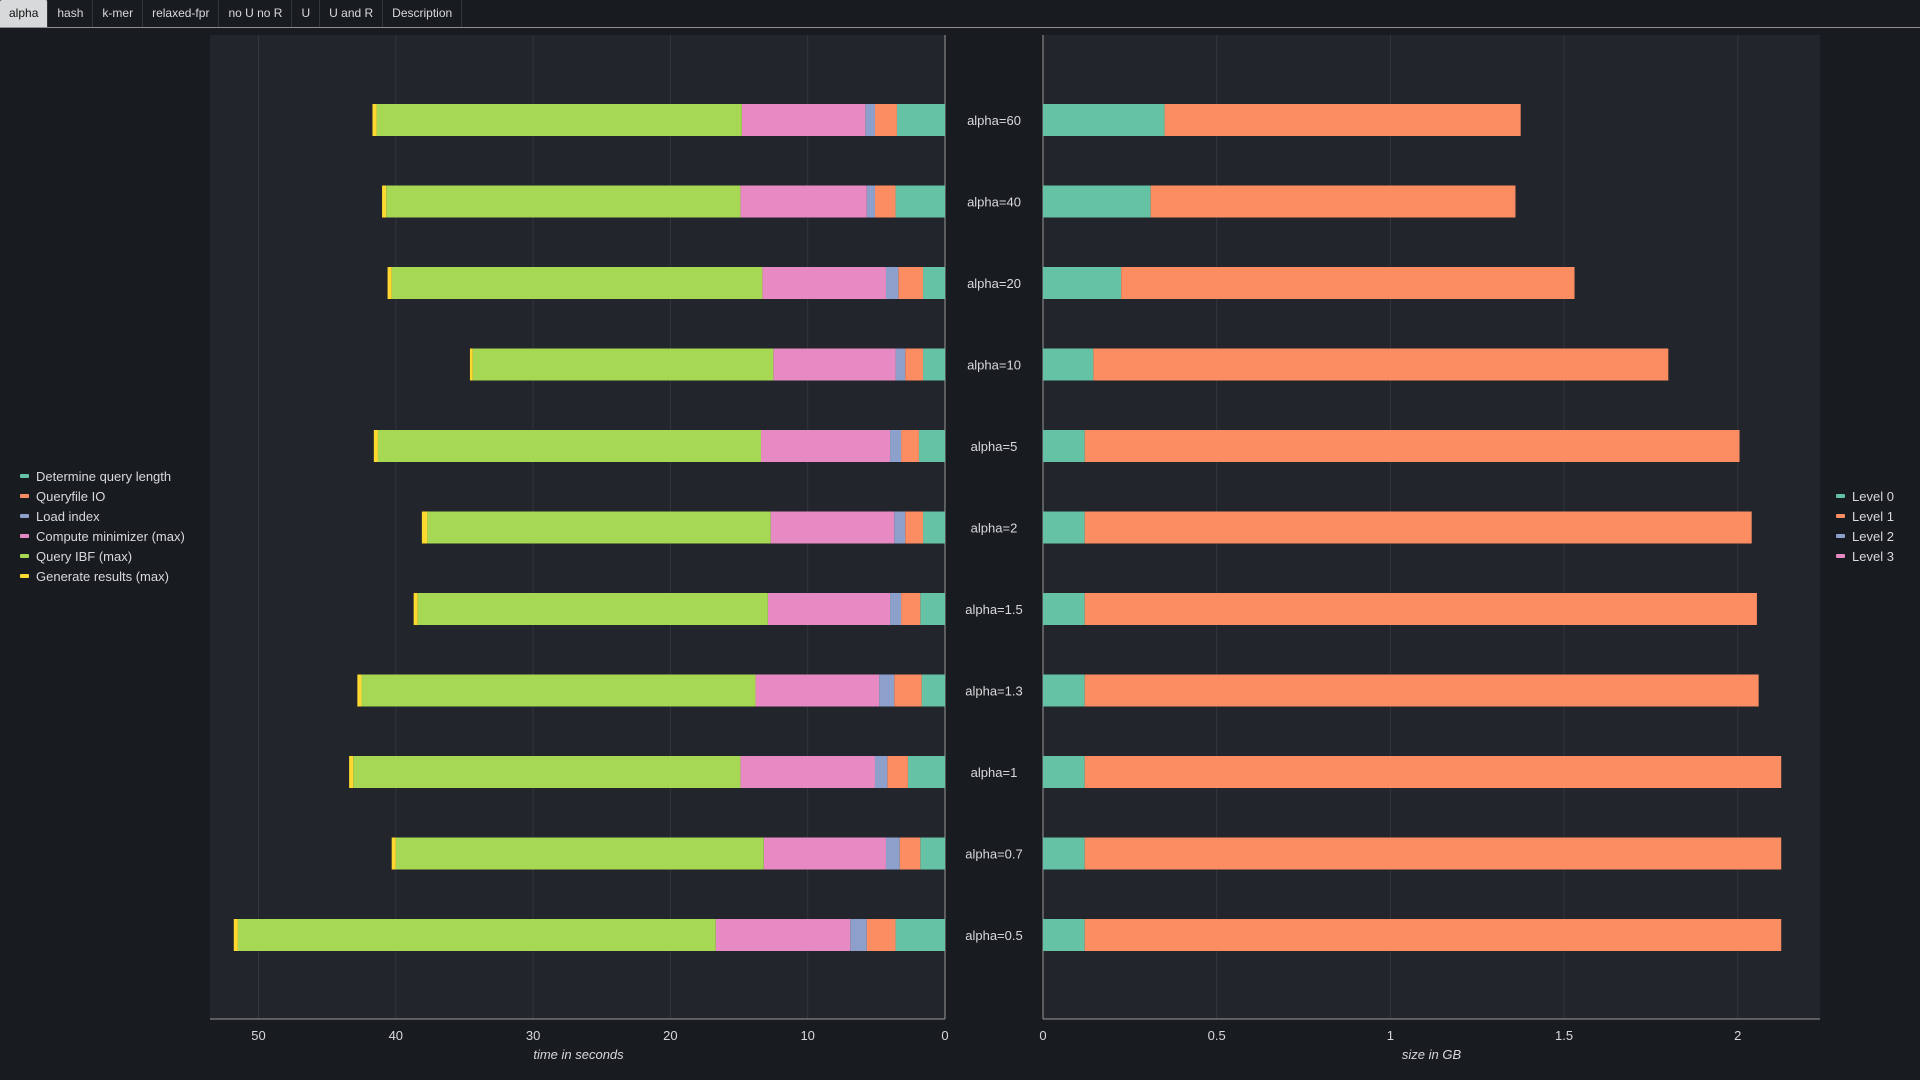 Image resolution: width=1920 pixels, height=1080 pixels. Describe the element at coordinates (258, 1035) in the screenshot. I see `time-tick-label: 50` at that location.